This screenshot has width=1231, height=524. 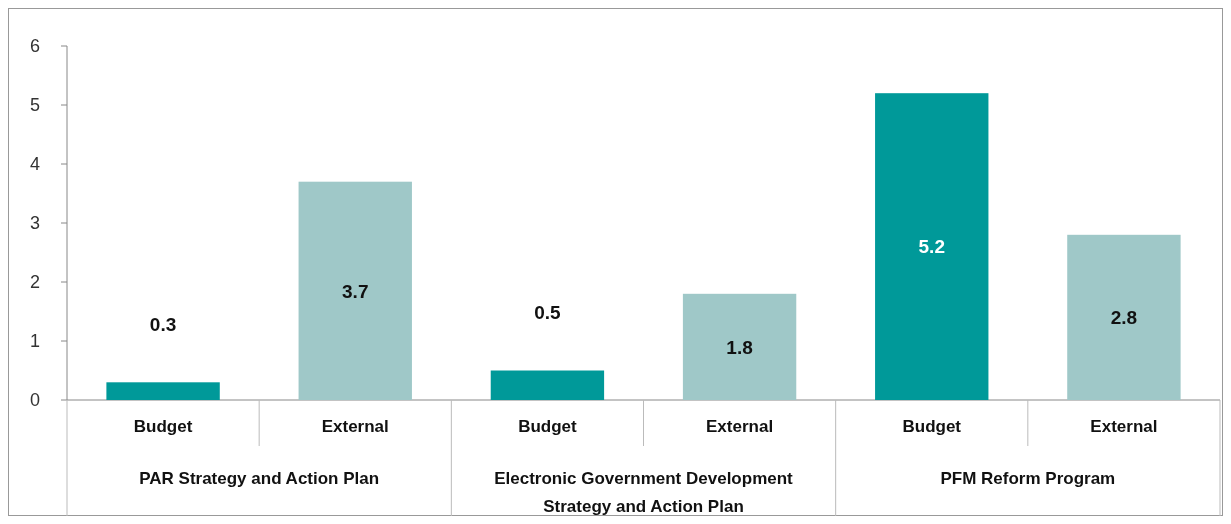 I want to click on data-label: 1.8, so click(x=739, y=347).